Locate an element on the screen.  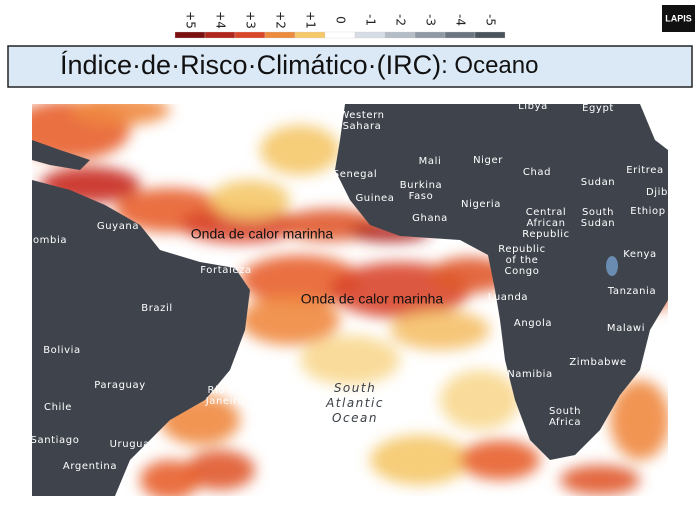
label-line: Fortaleza is located at coordinates (225, 270).